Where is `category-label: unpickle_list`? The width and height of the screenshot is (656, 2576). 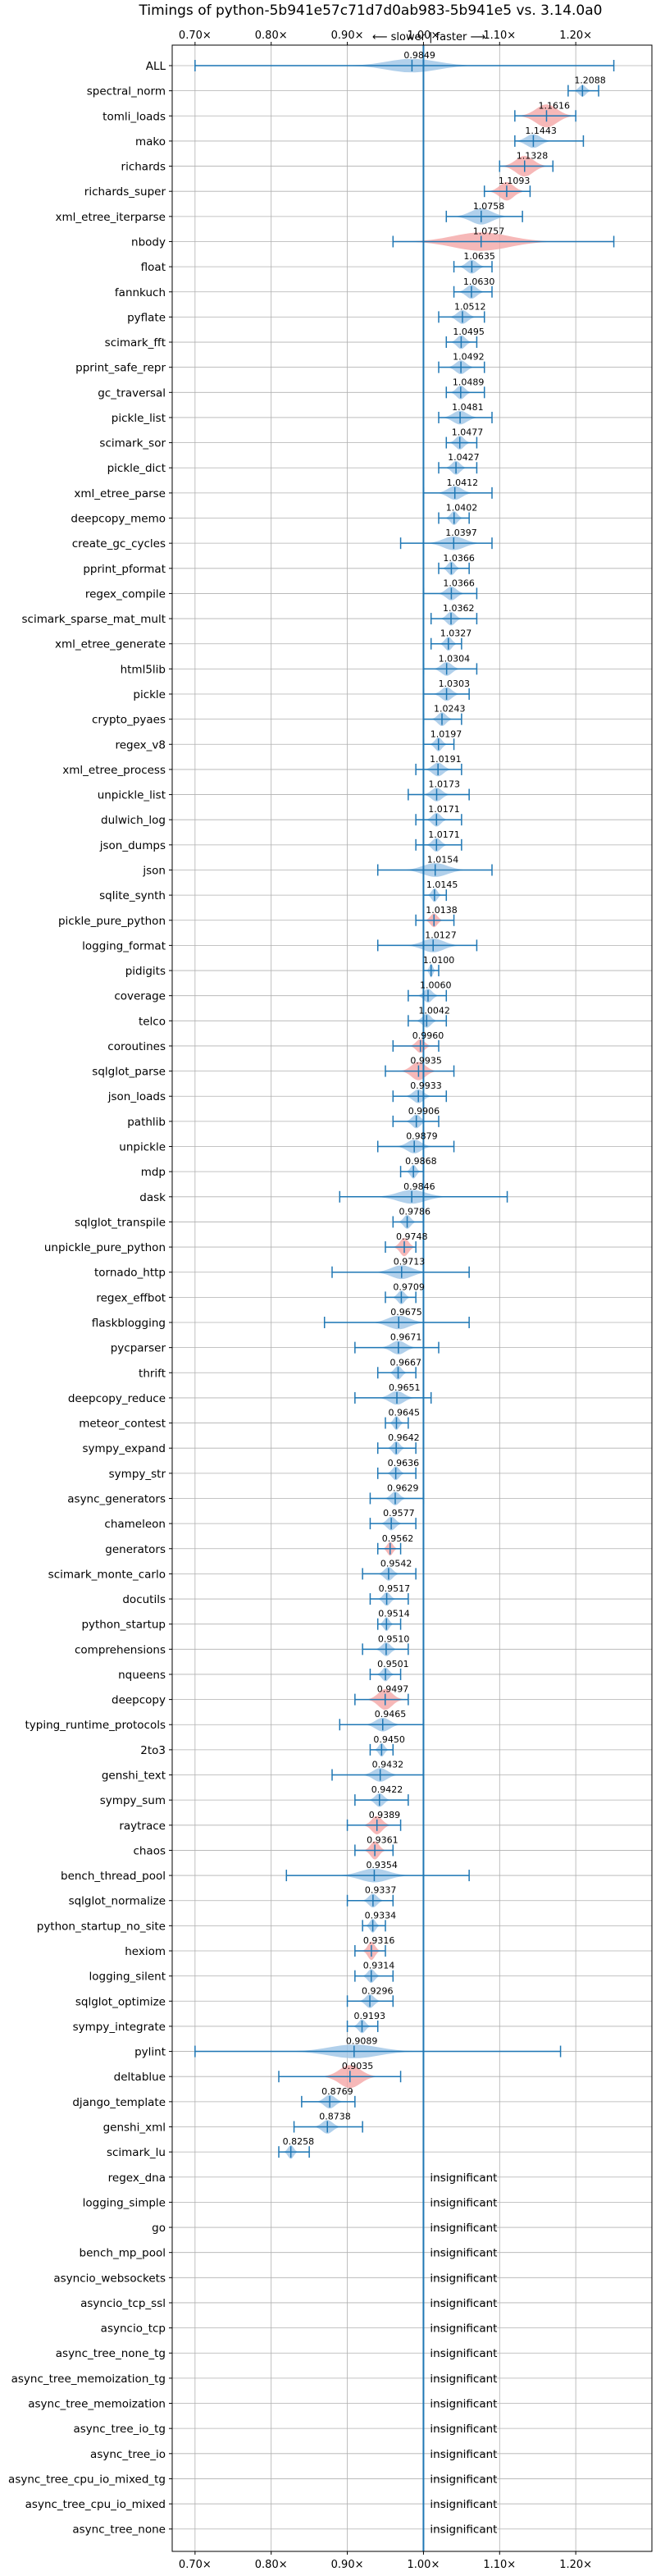 category-label: unpickle_list is located at coordinates (132, 795).